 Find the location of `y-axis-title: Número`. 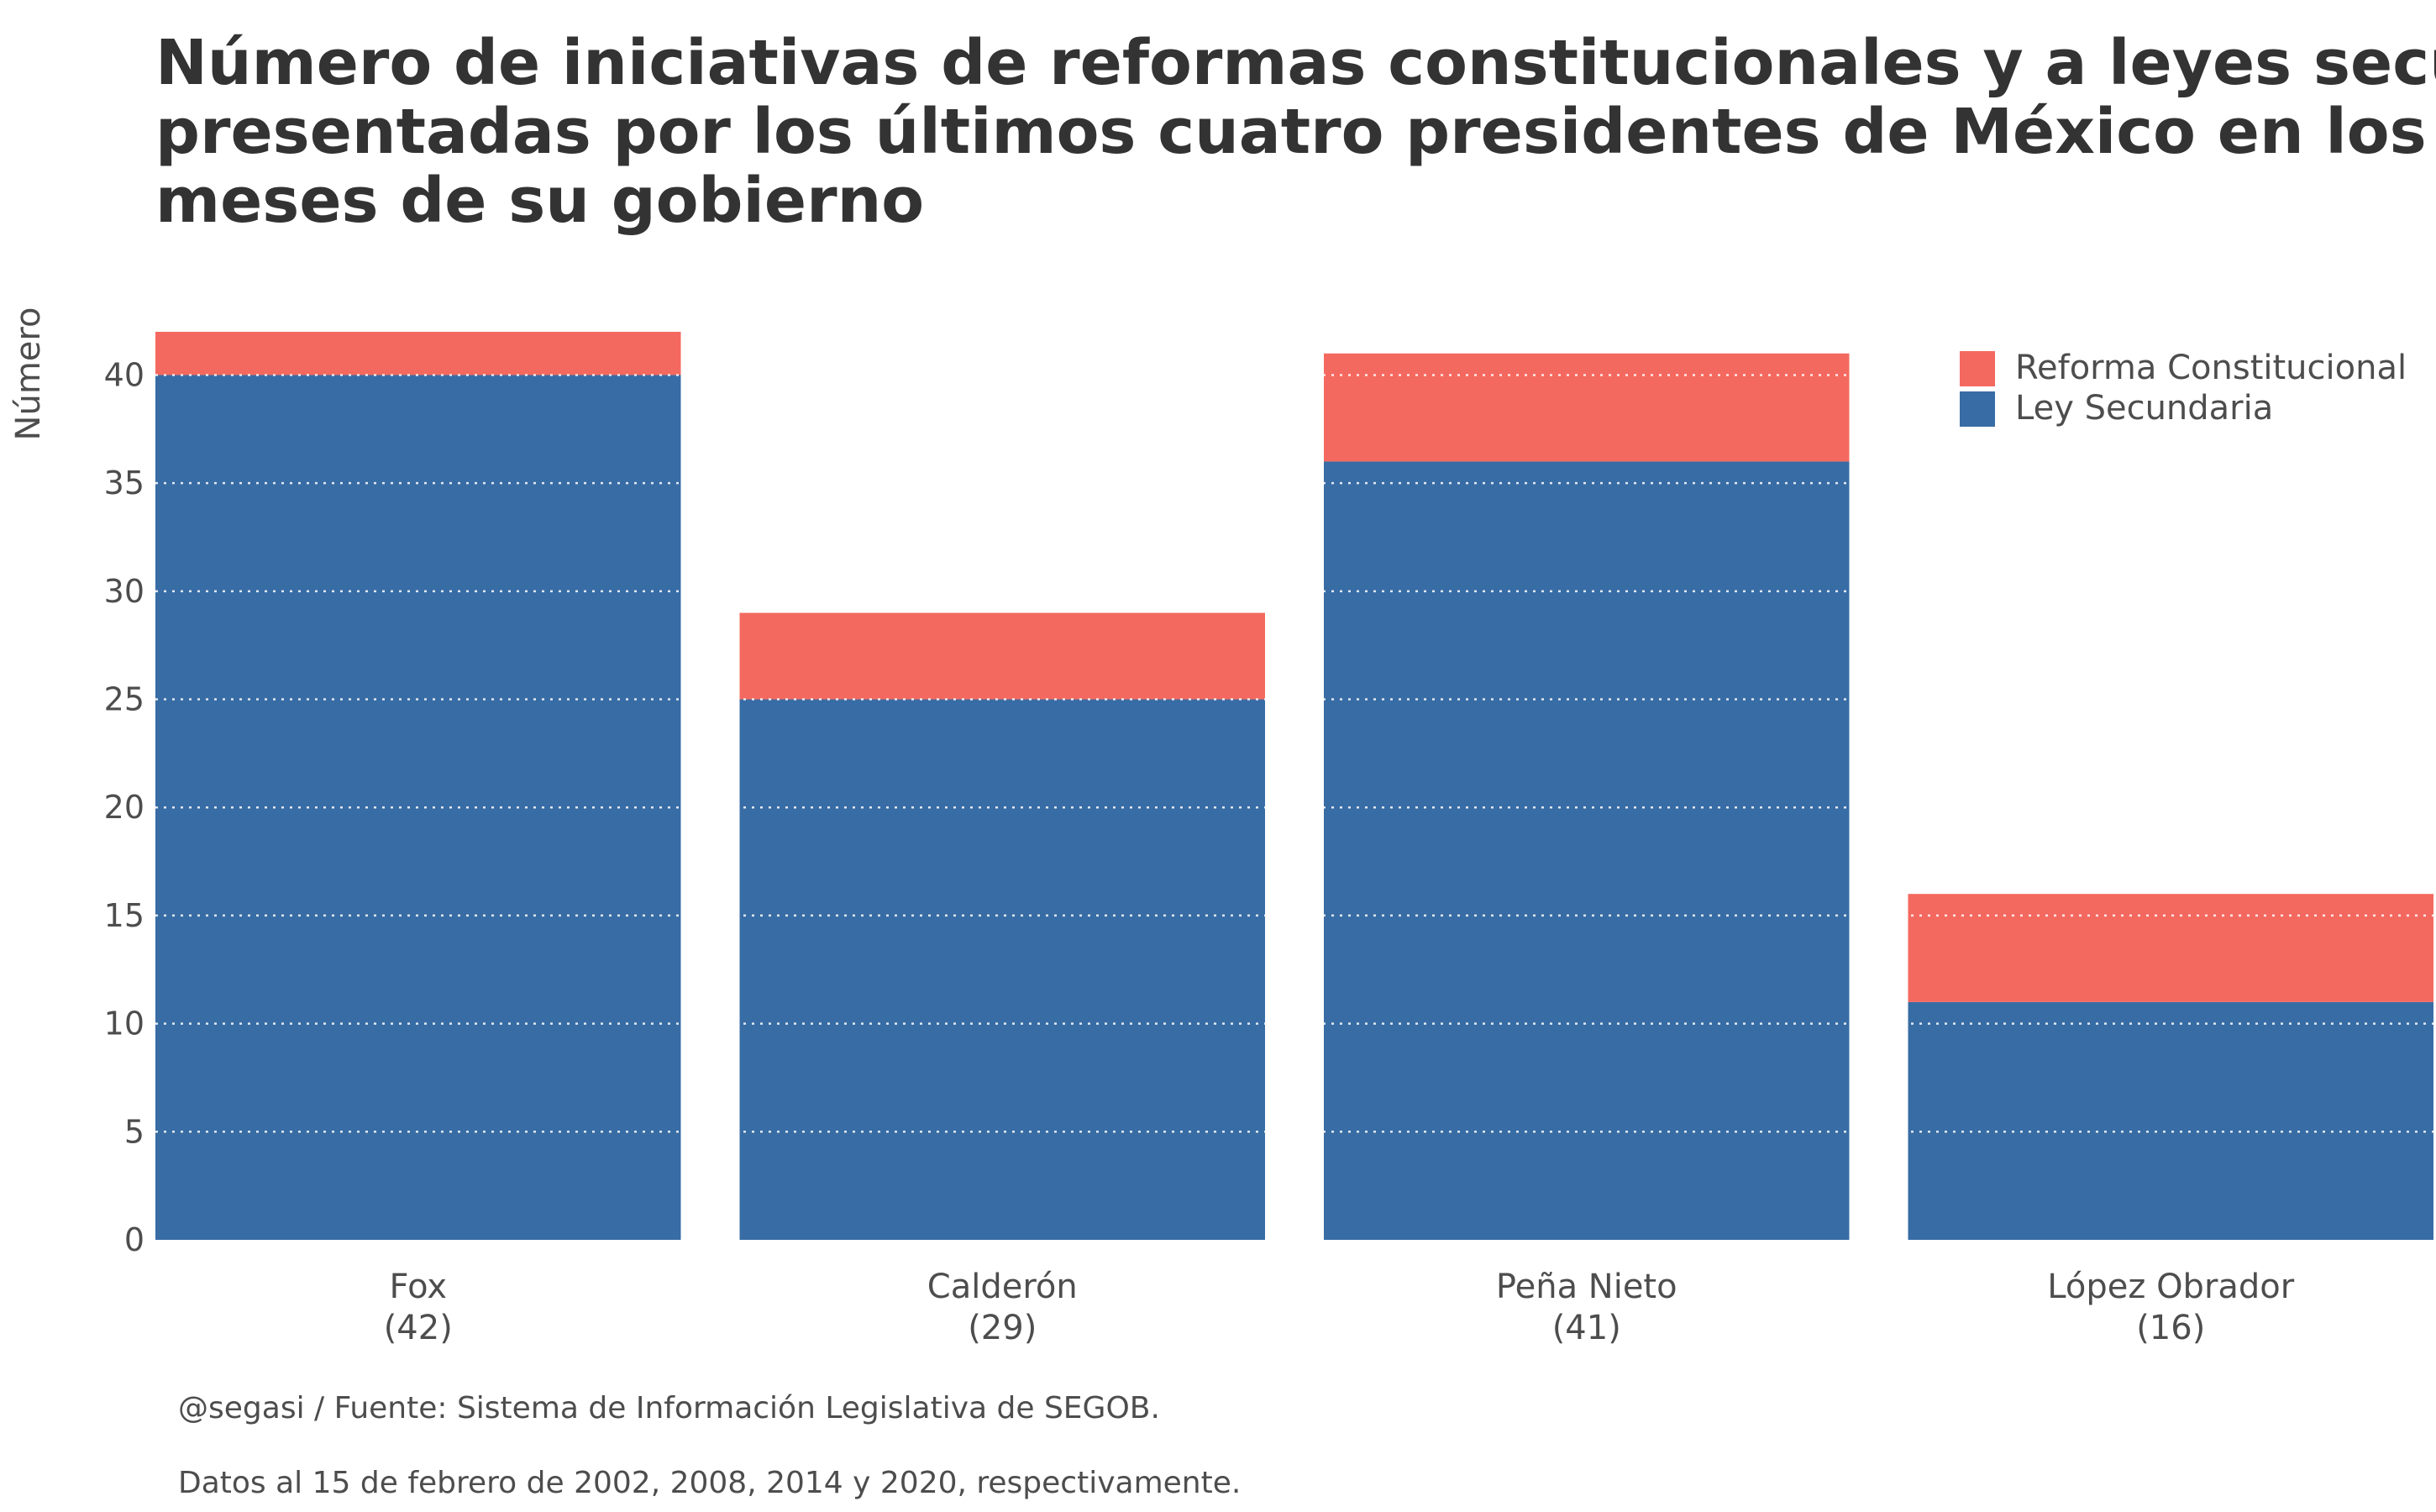

y-axis-title: Número is located at coordinates (28, 374).